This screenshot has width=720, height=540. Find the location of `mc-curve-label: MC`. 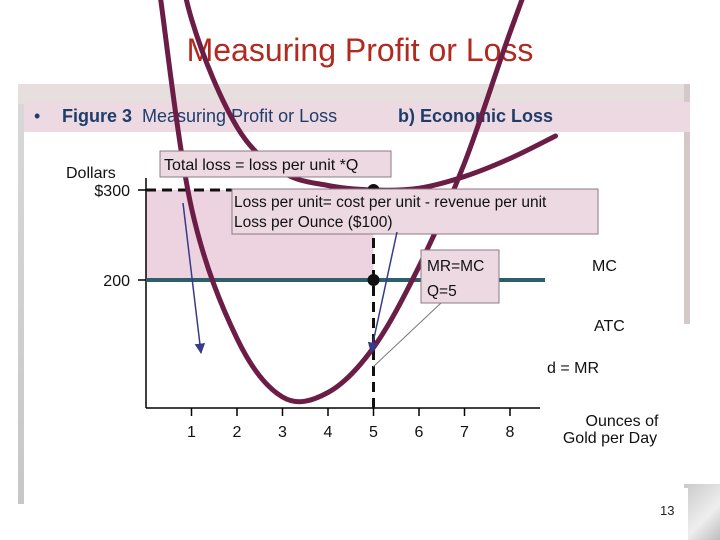

mc-curve-label: MC is located at coordinates (604, 266).